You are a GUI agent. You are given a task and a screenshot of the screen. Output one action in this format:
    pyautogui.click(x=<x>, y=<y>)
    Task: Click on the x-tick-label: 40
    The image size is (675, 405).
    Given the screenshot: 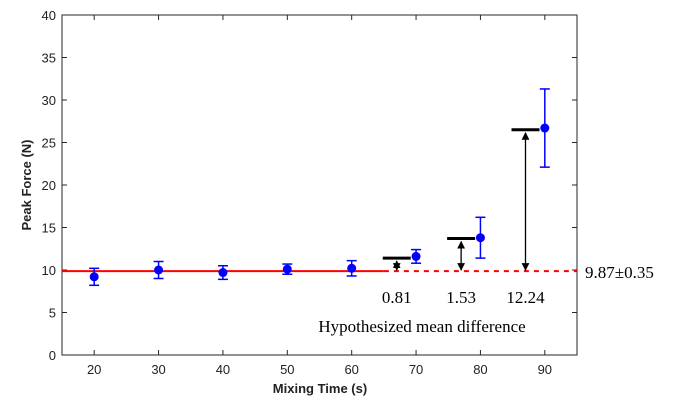 What is the action you would take?
    pyautogui.click(x=223, y=369)
    